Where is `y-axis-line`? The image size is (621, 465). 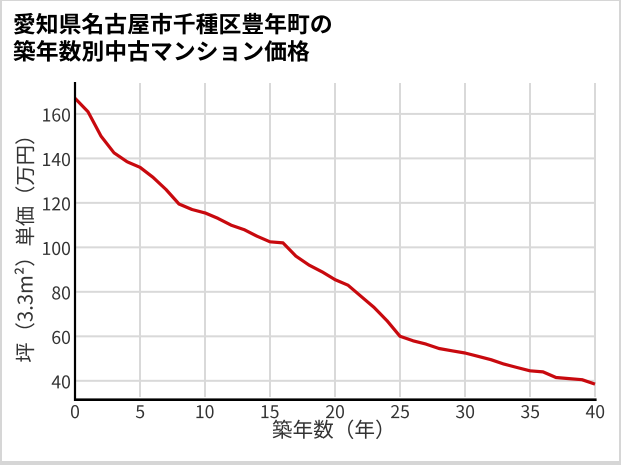 y-axis-line is located at coordinates (75, 241).